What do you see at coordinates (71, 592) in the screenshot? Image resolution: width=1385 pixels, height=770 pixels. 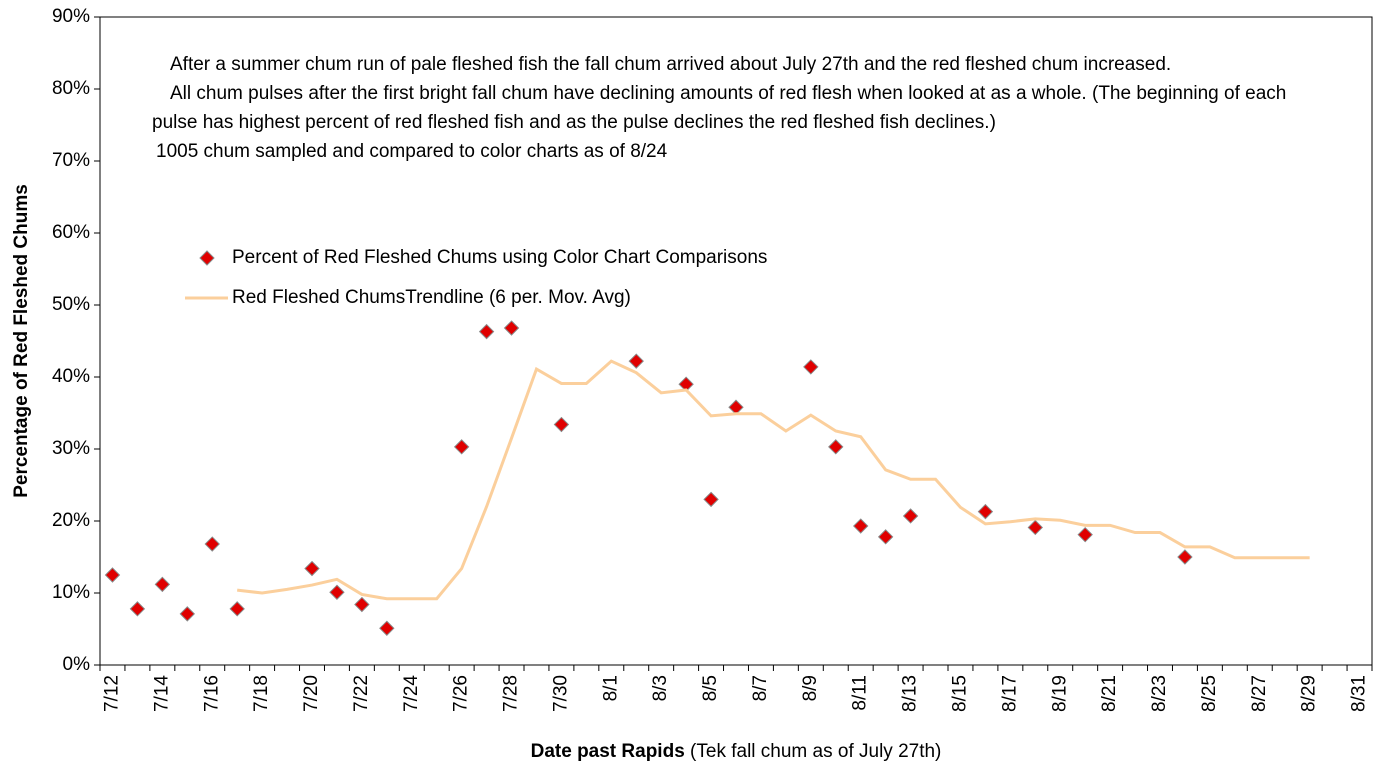 I see `y-tick-label: 10%` at bounding box center [71, 592].